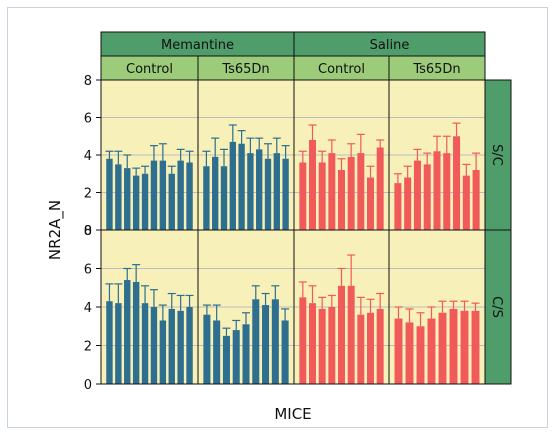 This screenshot has width=556, height=432. I want to click on strip-outer-memantine, so click(197, 44).